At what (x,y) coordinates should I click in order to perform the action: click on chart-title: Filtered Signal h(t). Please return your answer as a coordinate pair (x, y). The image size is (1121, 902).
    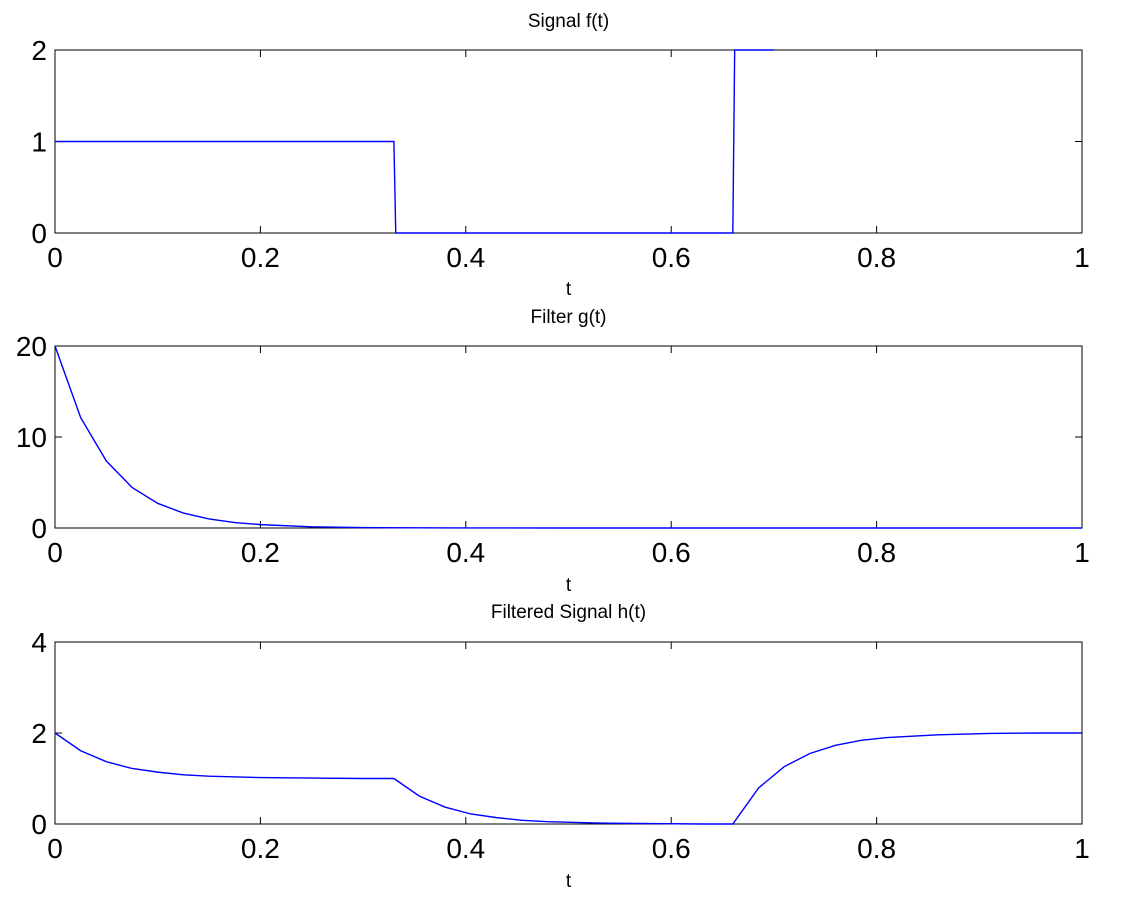
    Looking at the image, I should click on (568, 612).